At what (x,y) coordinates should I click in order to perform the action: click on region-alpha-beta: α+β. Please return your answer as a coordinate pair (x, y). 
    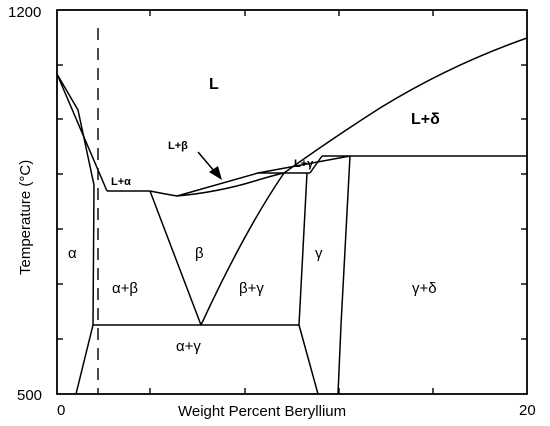
    Looking at the image, I should click on (125, 288).